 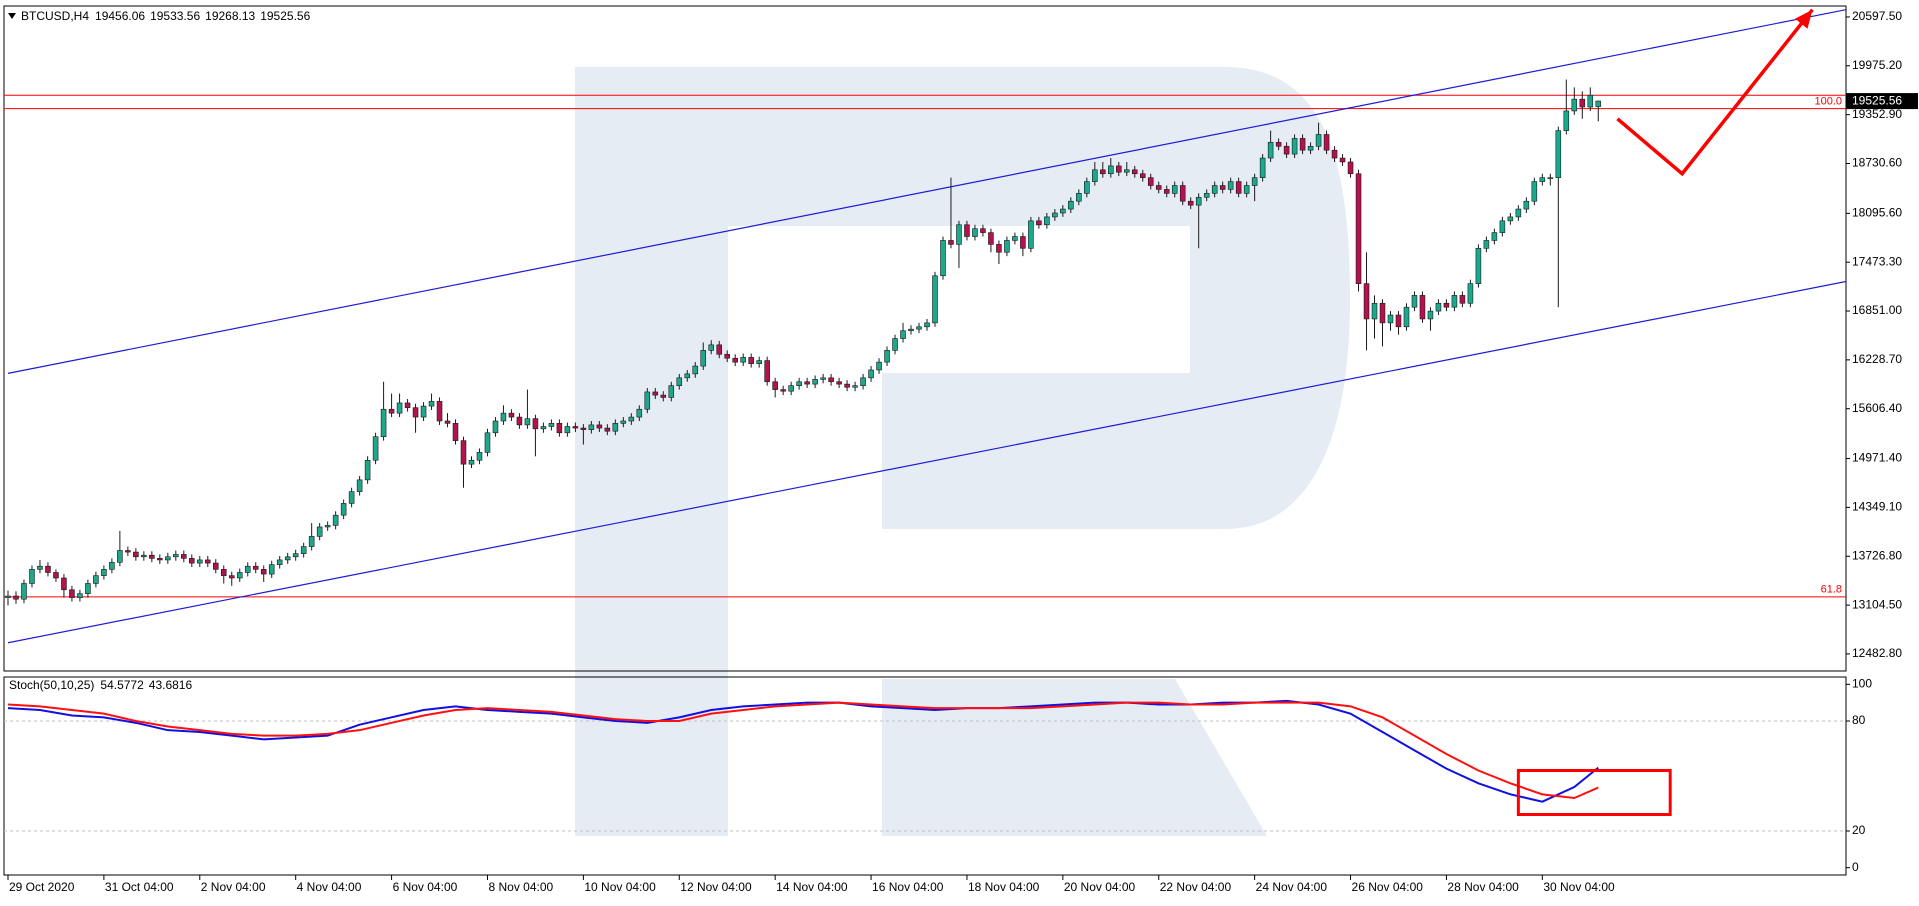 What do you see at coordinates (285, 16) in the screenshot?
I see `close-value: 19525.56` at bounding box center [285, 16].